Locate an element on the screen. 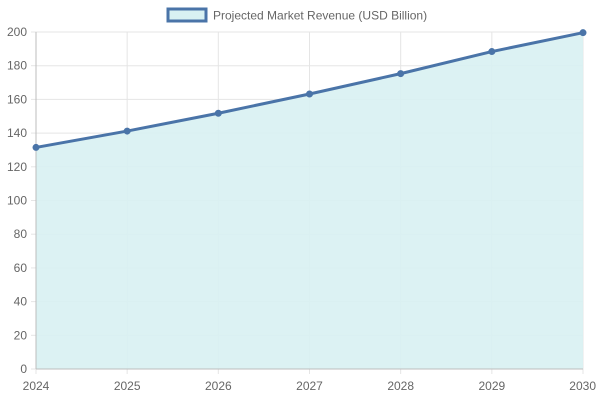 Image resolution: width=600 pixels, height=400 pixels. legend-swatch is located at coordinates (187, 15).